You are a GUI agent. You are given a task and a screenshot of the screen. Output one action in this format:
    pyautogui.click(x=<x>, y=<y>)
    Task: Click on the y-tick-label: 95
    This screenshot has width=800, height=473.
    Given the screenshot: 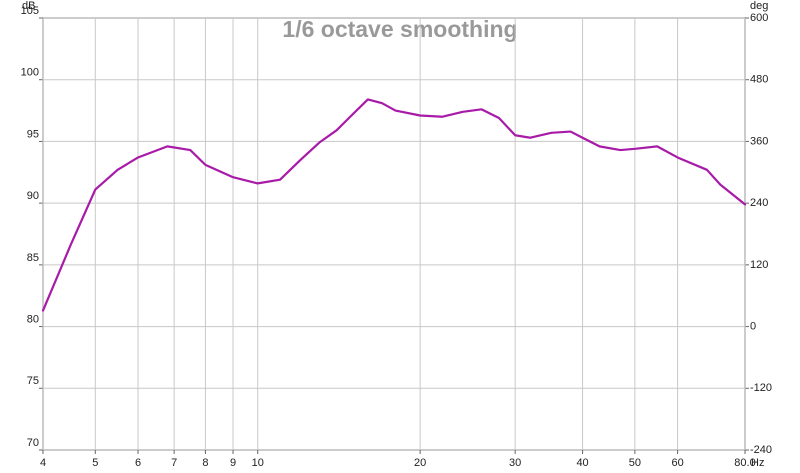 What is the action you would take?
    pyautogui.click(x=33, y=134)
    